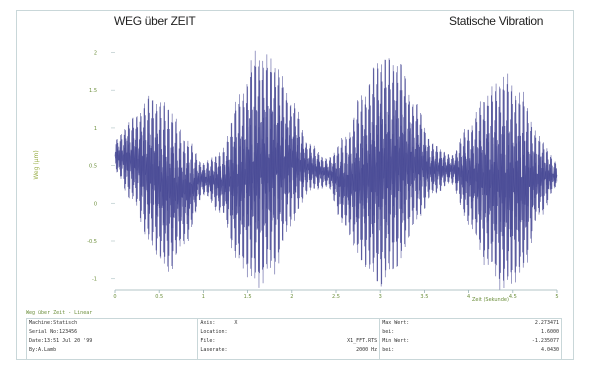 This screenshot has width=591, height=372. Describe the element at coordinates (388, 350) in the screenshot. I see `min-at-key: bei:` at that location.